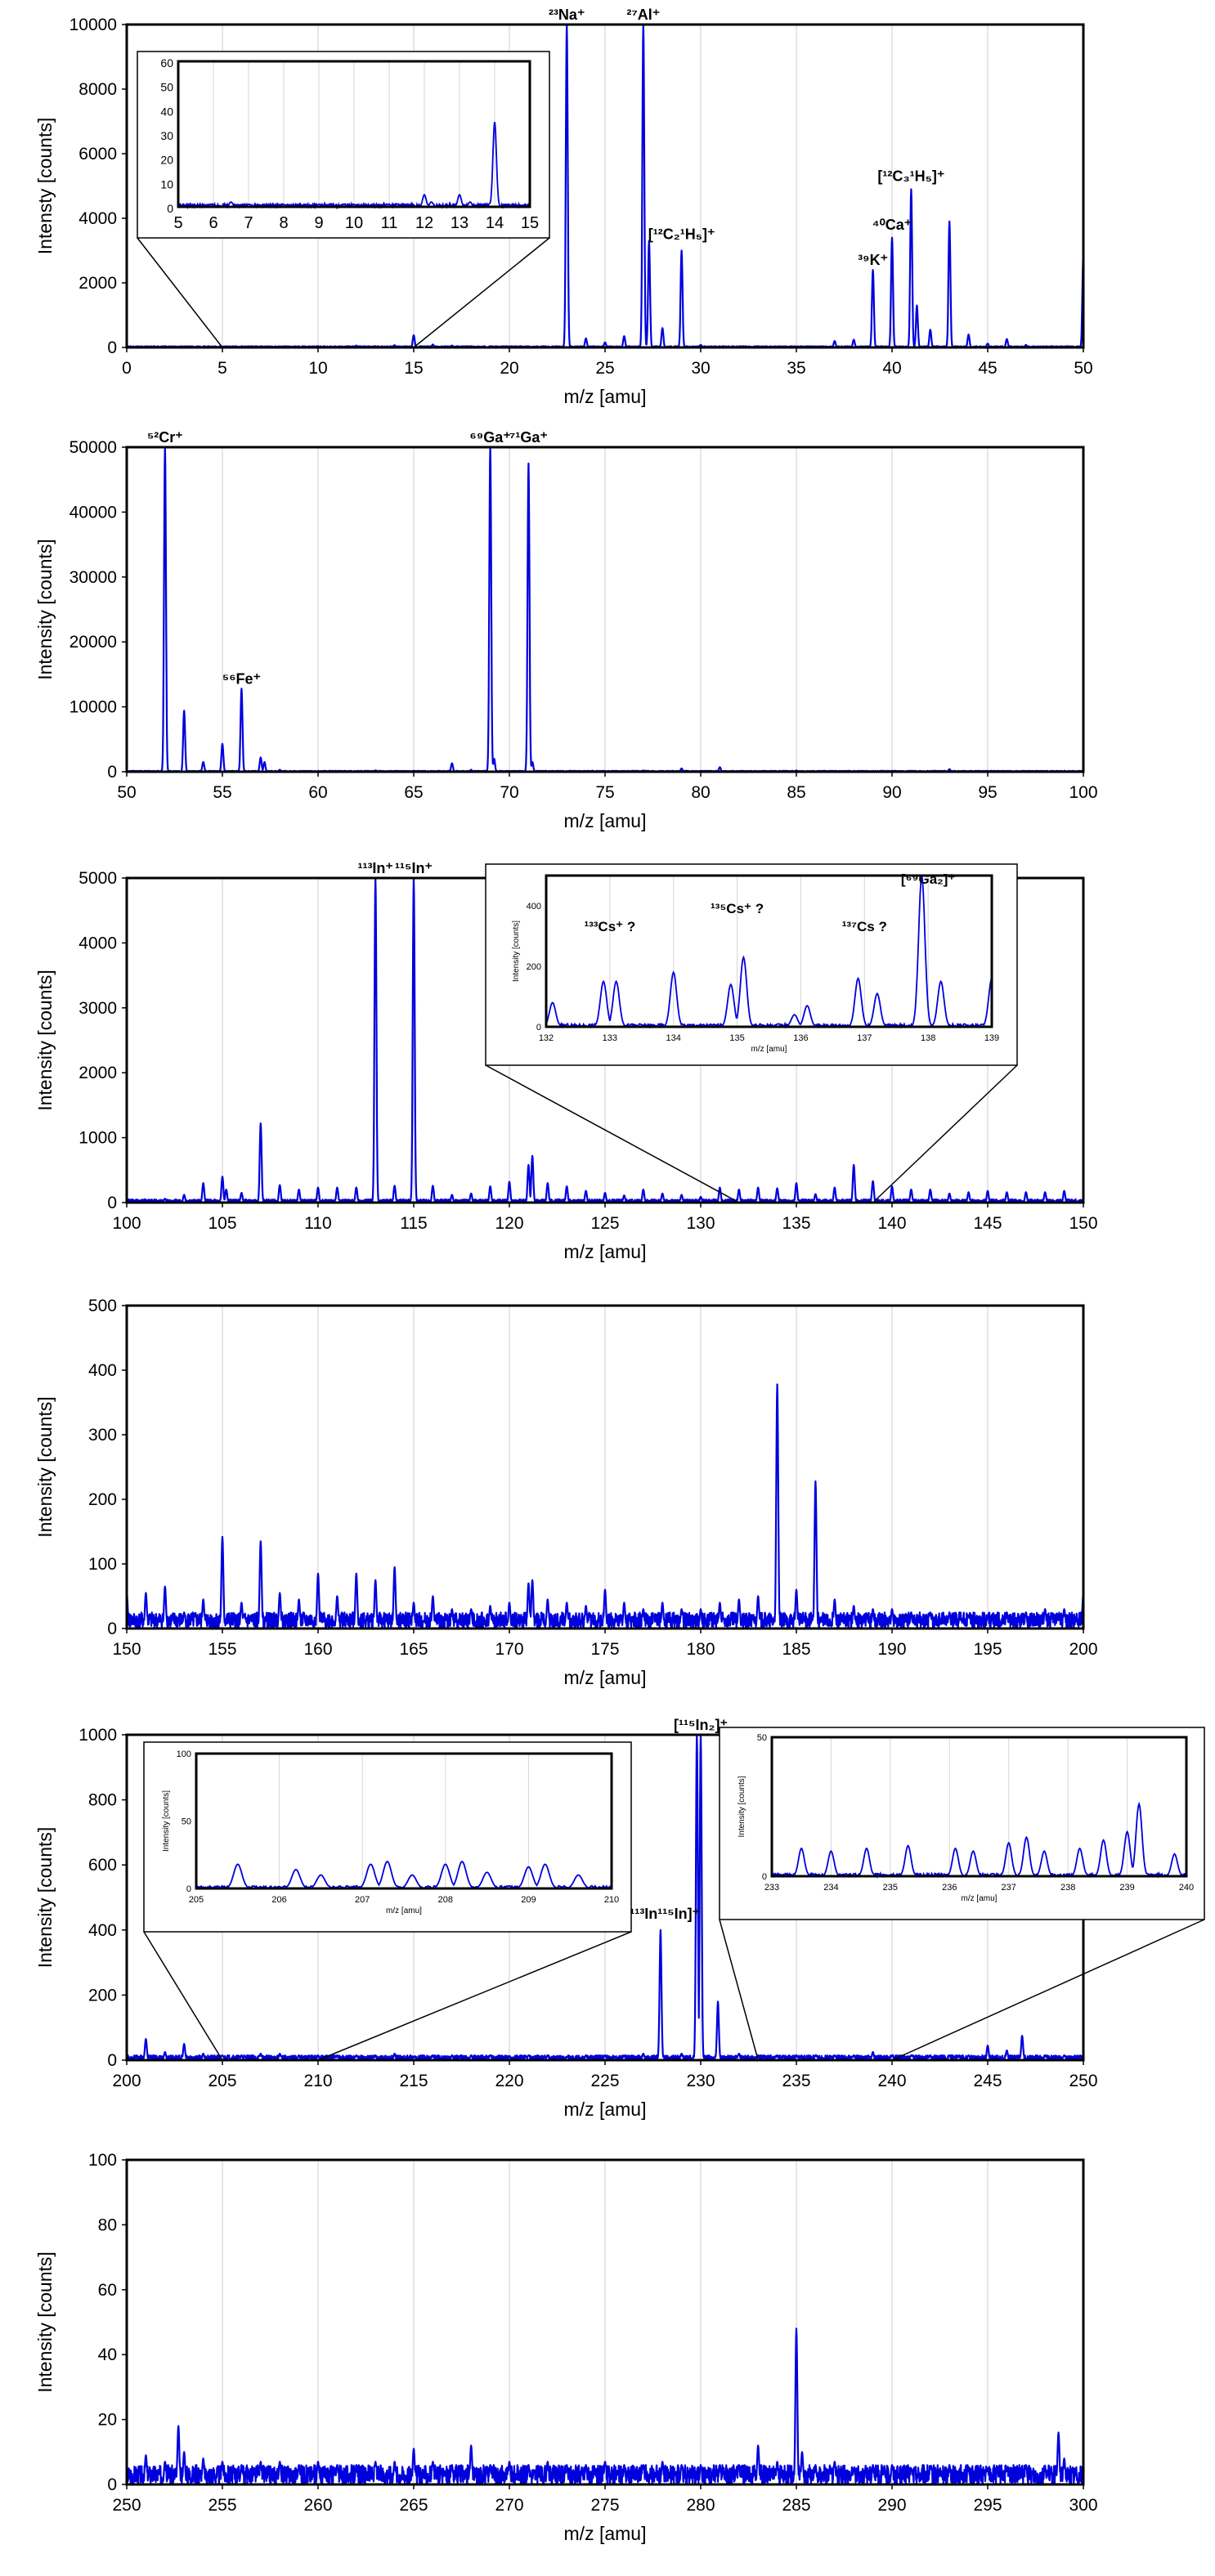 Image resolution: width=1215 pixels, height=2576 pixels. I want to click on peak-annotation: [¹²C₃¹H₅]⁺, so click(910, 176).